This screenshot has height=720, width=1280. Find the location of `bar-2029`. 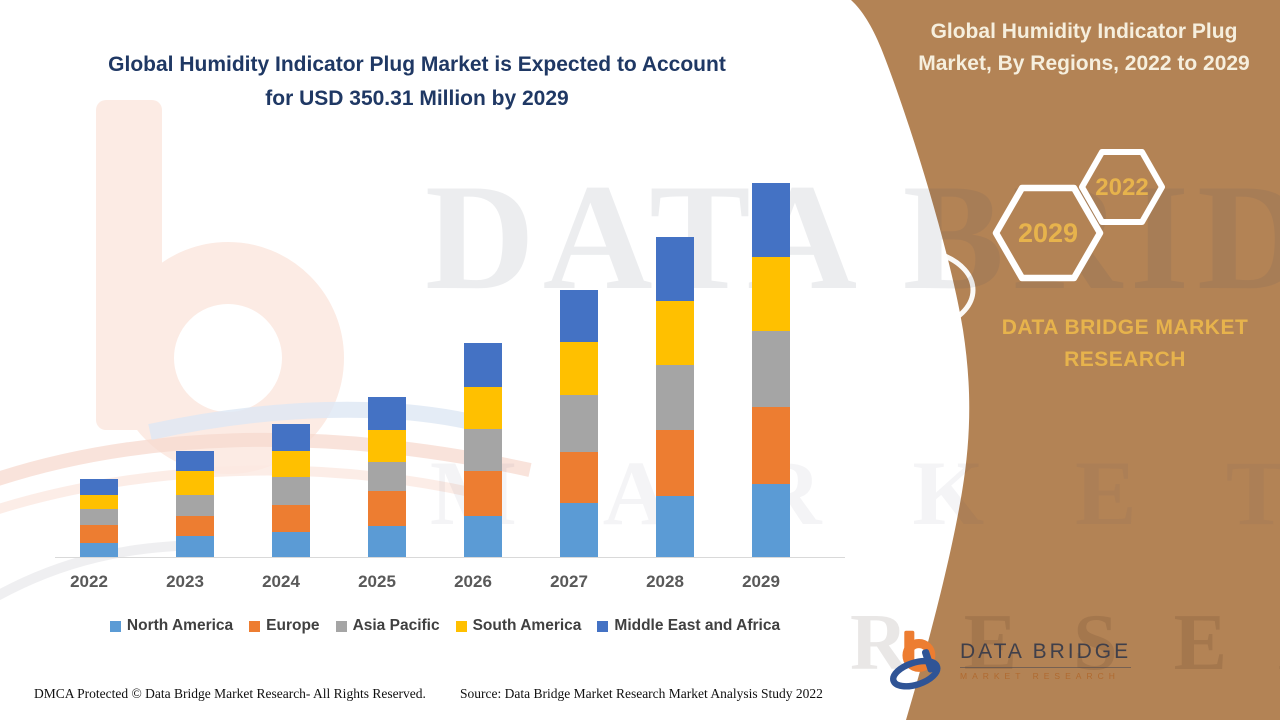

bar-2029 is located at coordinates (771, 370).